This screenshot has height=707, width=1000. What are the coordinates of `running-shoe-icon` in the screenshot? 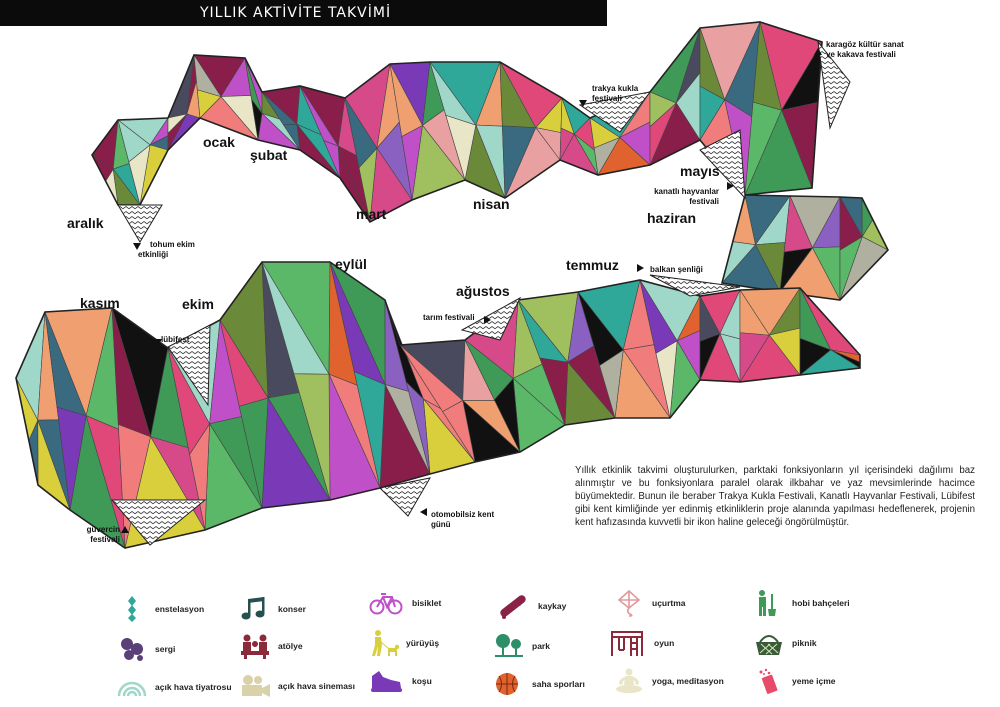 It's located at (386, 681).